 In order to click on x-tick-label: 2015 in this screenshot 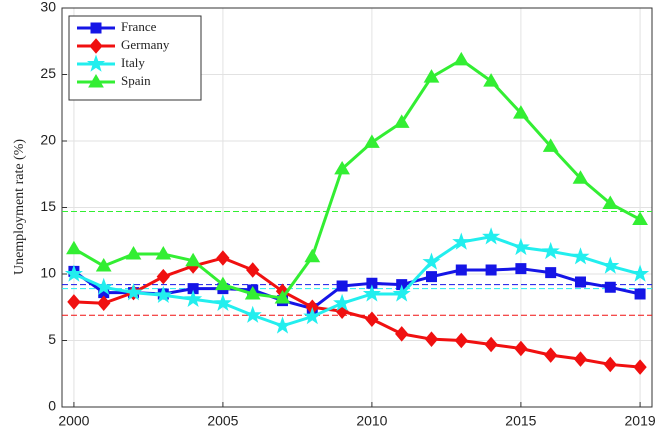, I will do `click(520, 421)`.